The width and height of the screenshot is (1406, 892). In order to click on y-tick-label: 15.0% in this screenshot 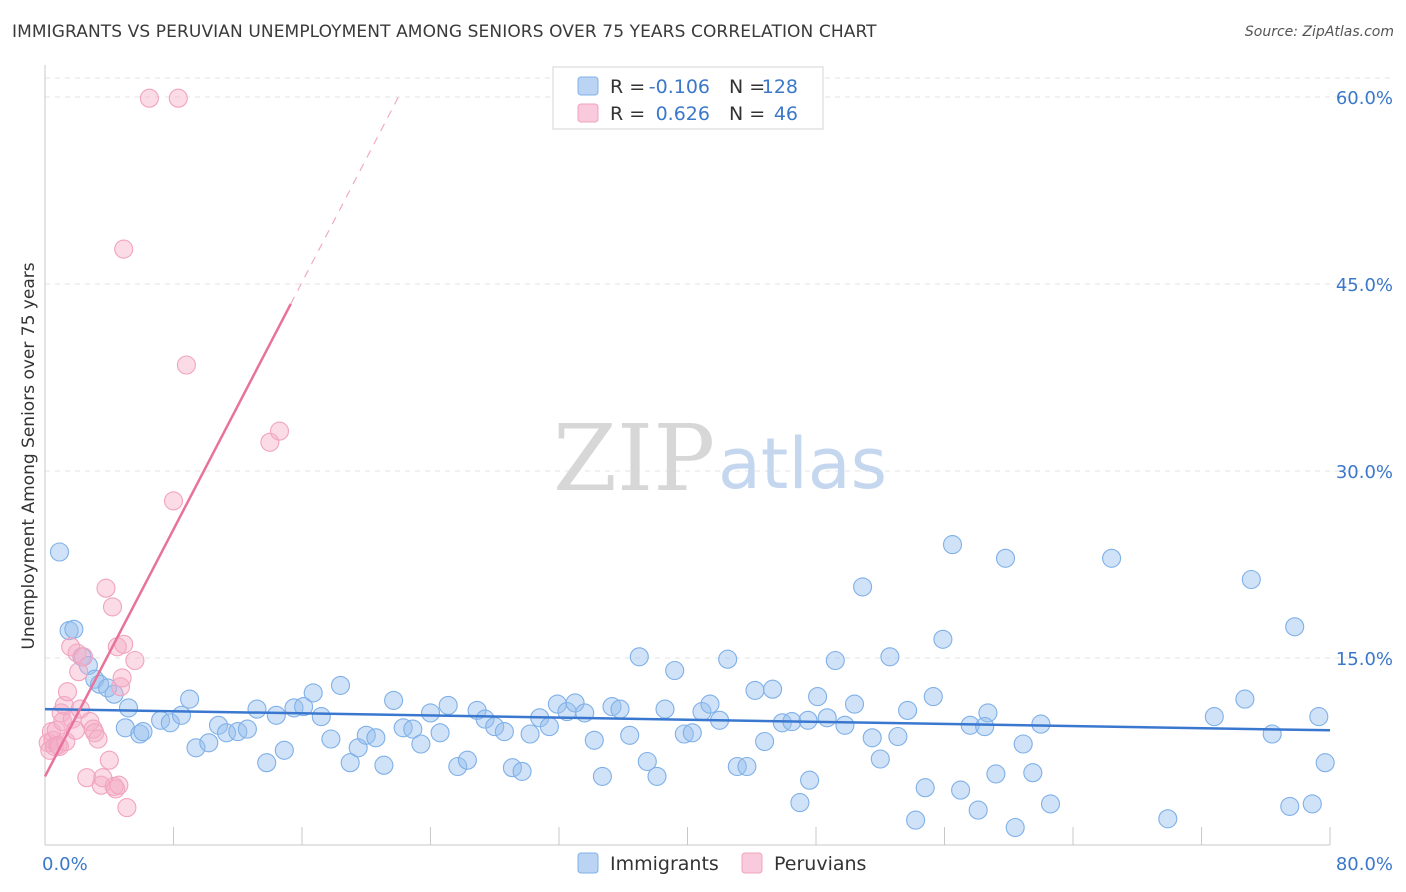, I will do `click(1364, 659)`.